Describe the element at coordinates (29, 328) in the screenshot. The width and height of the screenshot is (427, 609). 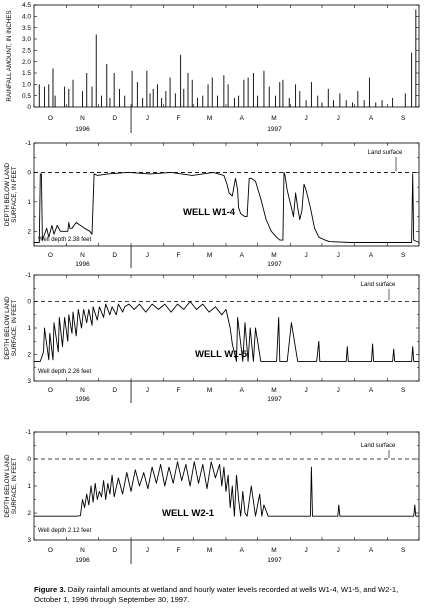
I see `panel-3-ytick-label: 1` at that location.